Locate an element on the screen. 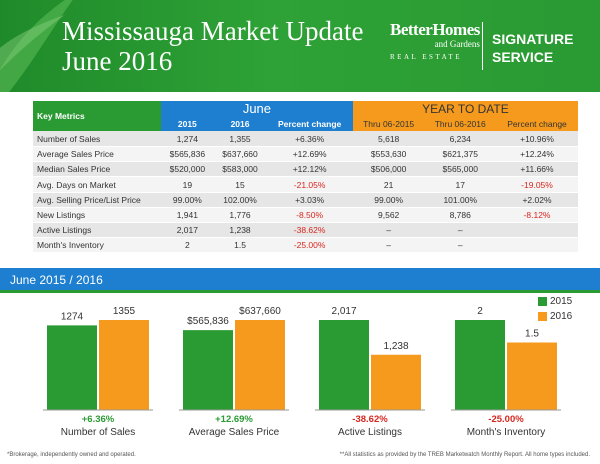 This screenshot has height=464, width=600. table-cell: +12.69% is located at coordinates (309, 154).